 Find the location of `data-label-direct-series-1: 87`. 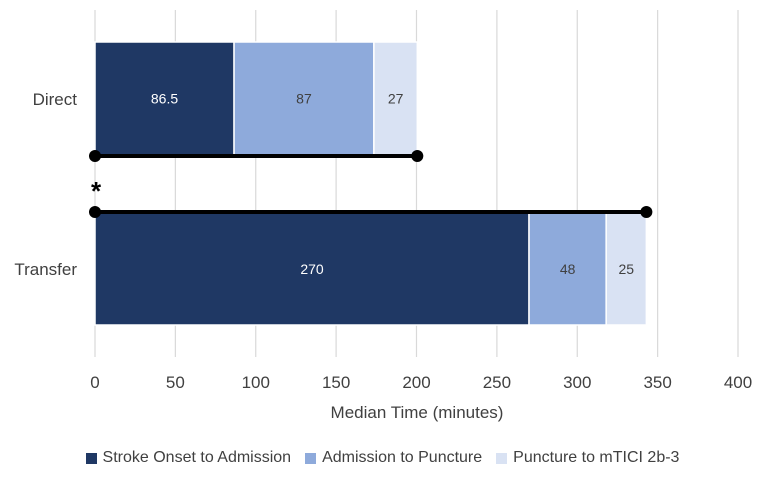

data-label-direct-series-1: 87 is located at coordinates (304, 99).